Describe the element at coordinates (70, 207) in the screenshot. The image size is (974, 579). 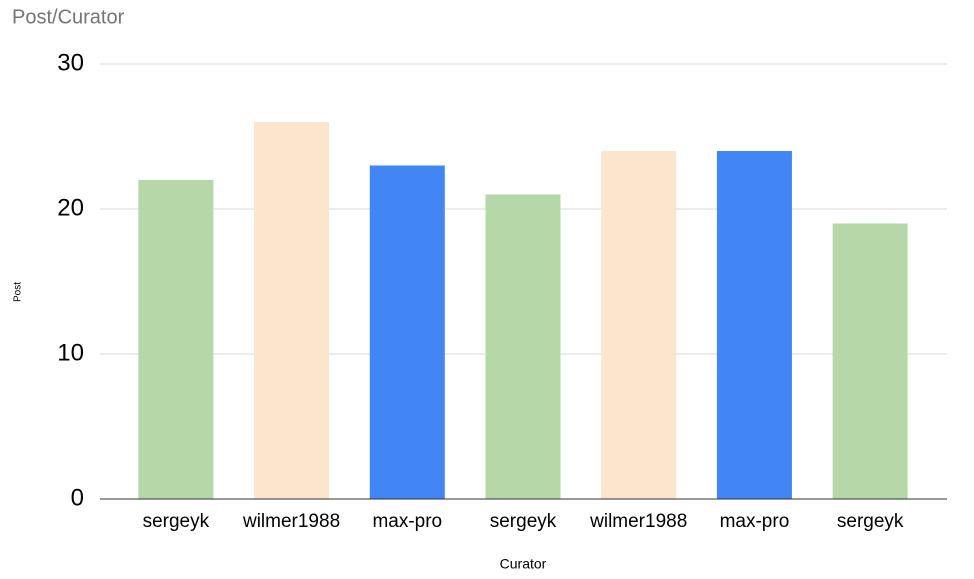
I see `y-tick-label: 20` at that location.